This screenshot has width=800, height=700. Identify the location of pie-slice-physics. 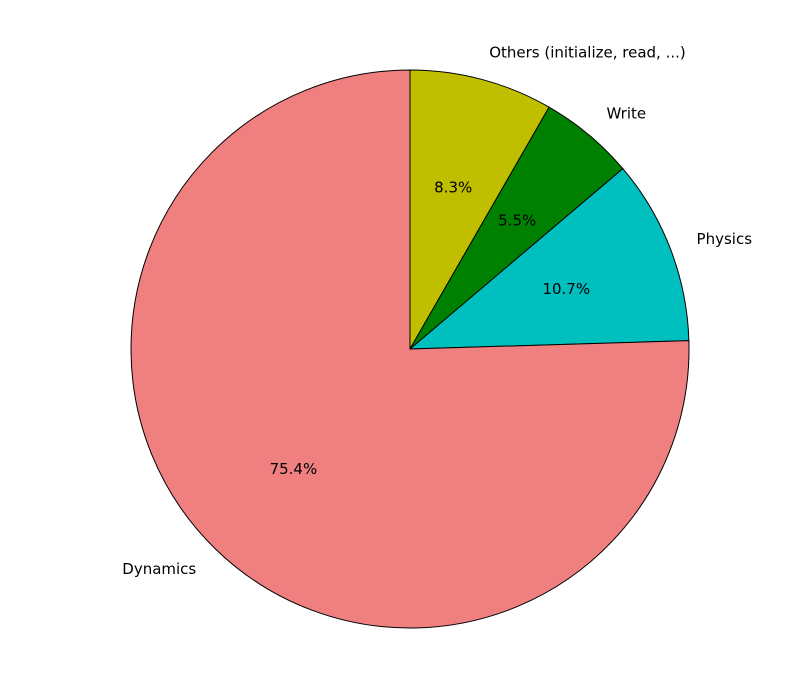
(549, 259).